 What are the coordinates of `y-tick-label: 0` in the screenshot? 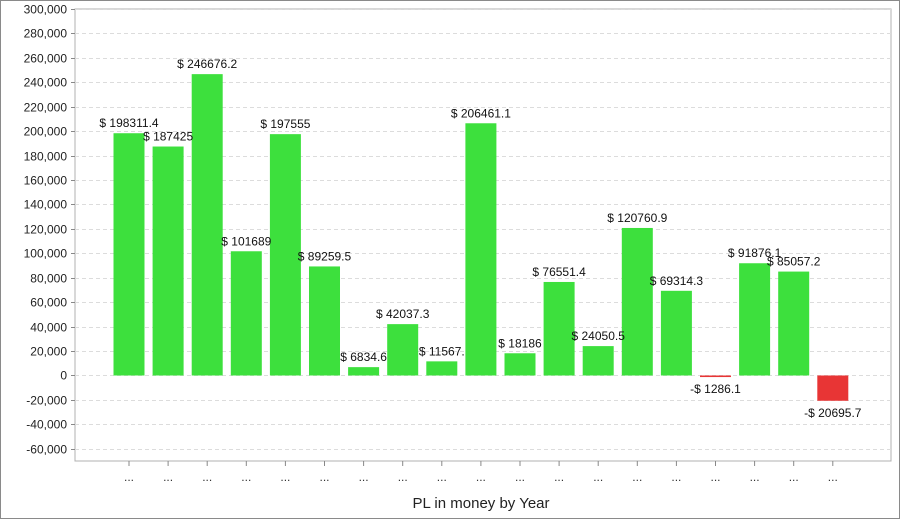 It's located at (63, 376).